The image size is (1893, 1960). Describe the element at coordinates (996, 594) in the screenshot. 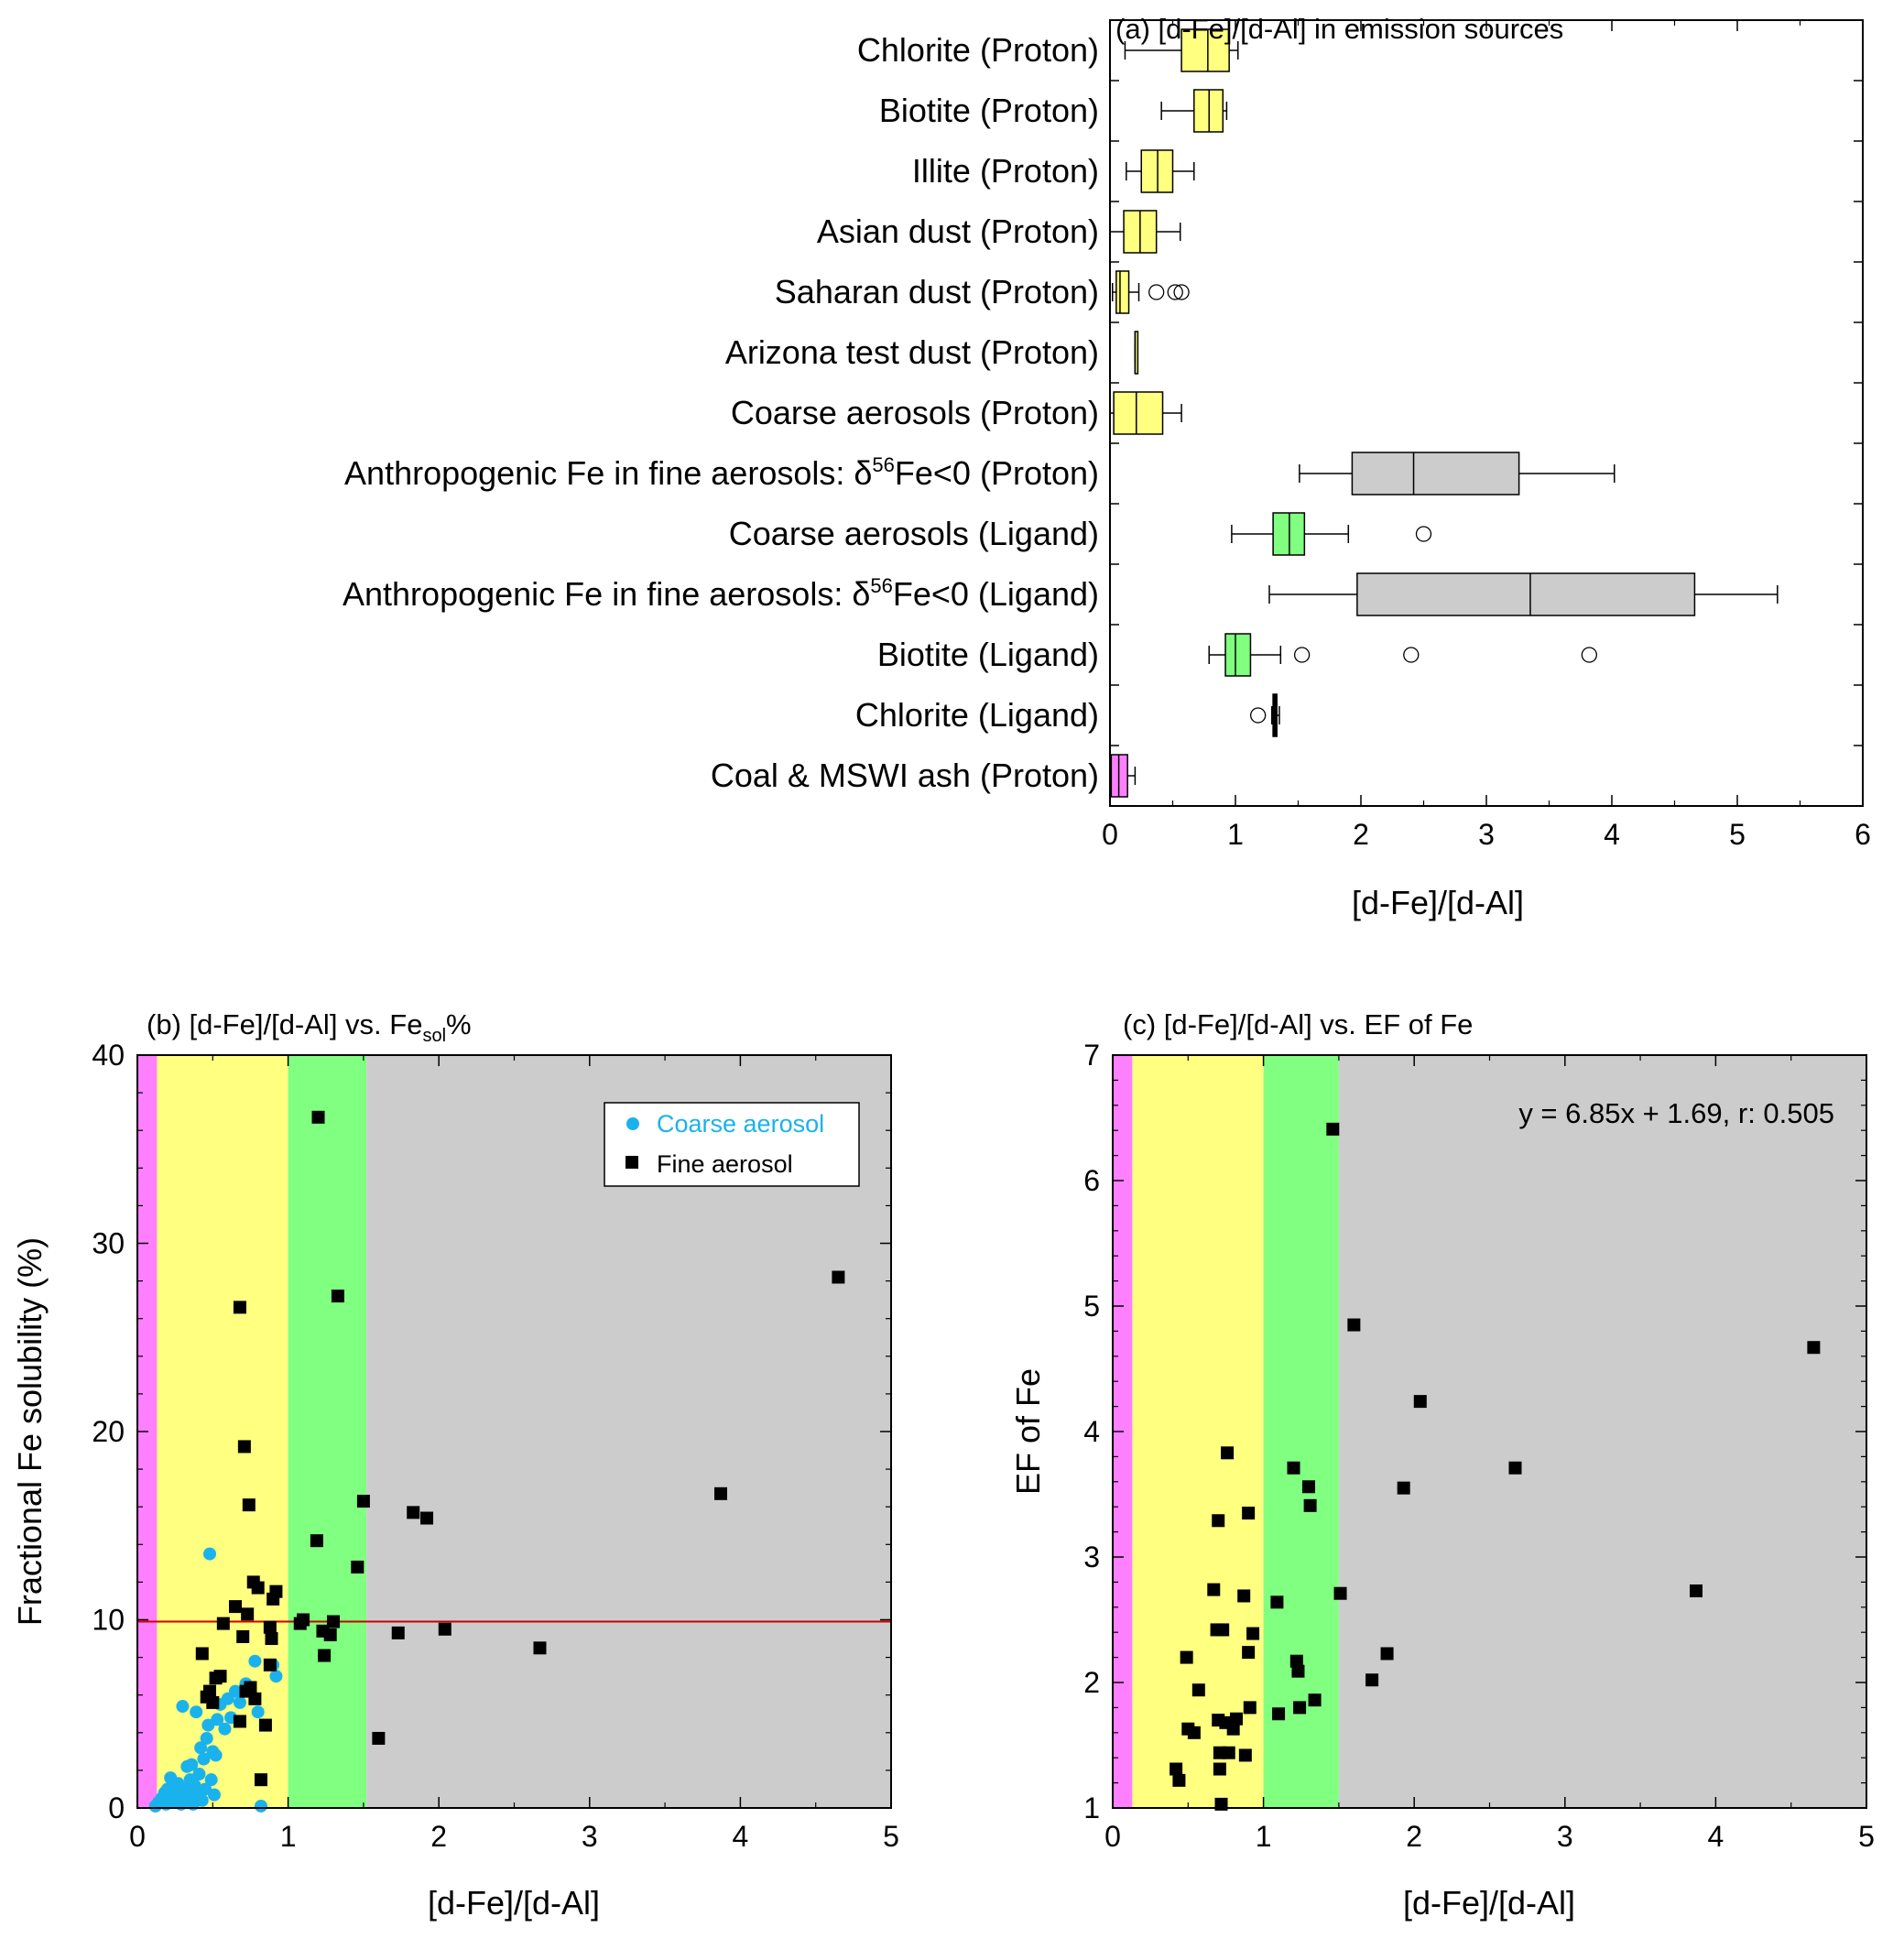

I see `category-label-suffix: Fe<0 (Ligand)` at that location.